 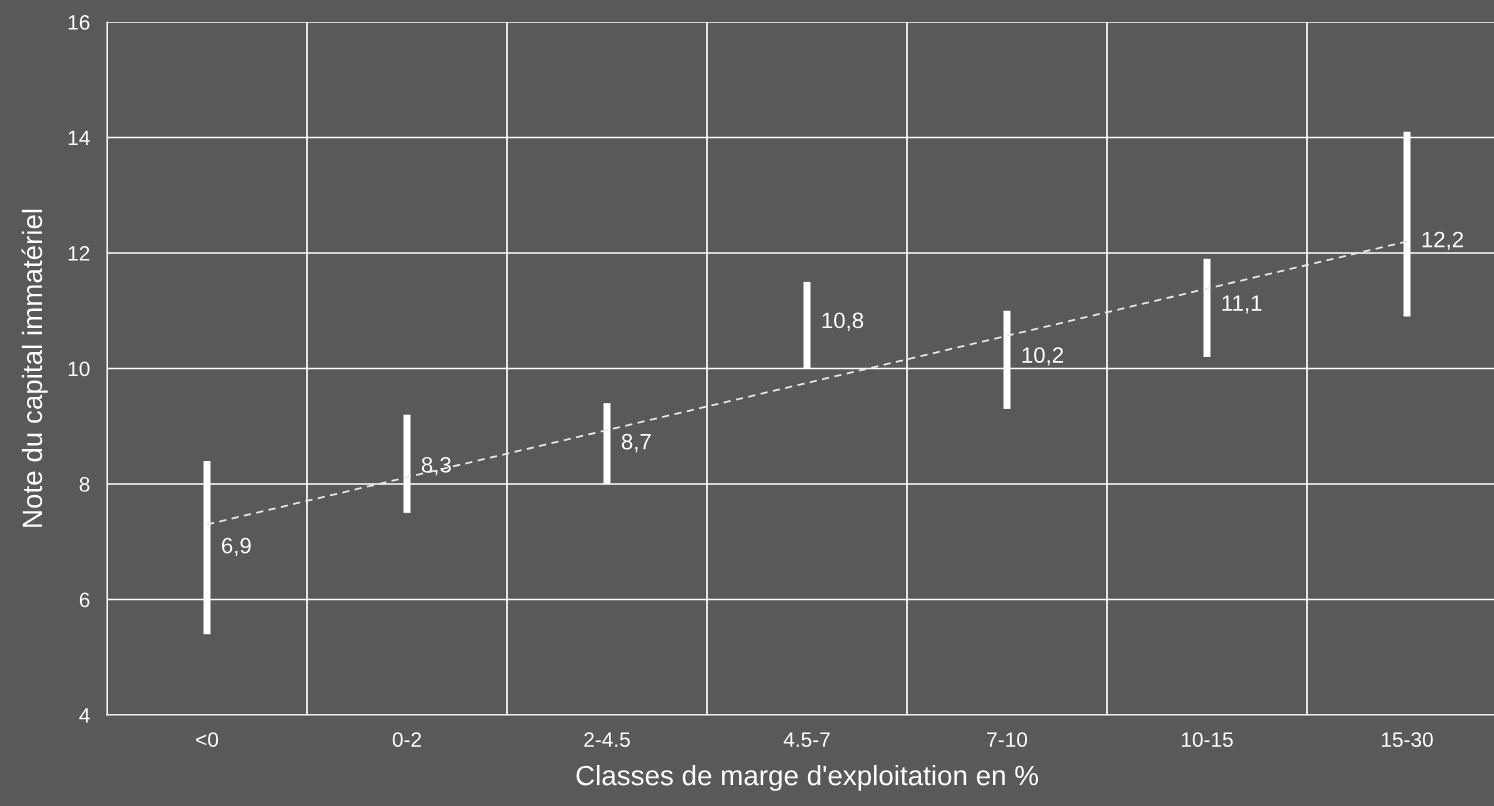 What do you see at coordinates (84, 484) in the screenshot?
I see `y-tick-label: 8` at bounding box center [84, 484].